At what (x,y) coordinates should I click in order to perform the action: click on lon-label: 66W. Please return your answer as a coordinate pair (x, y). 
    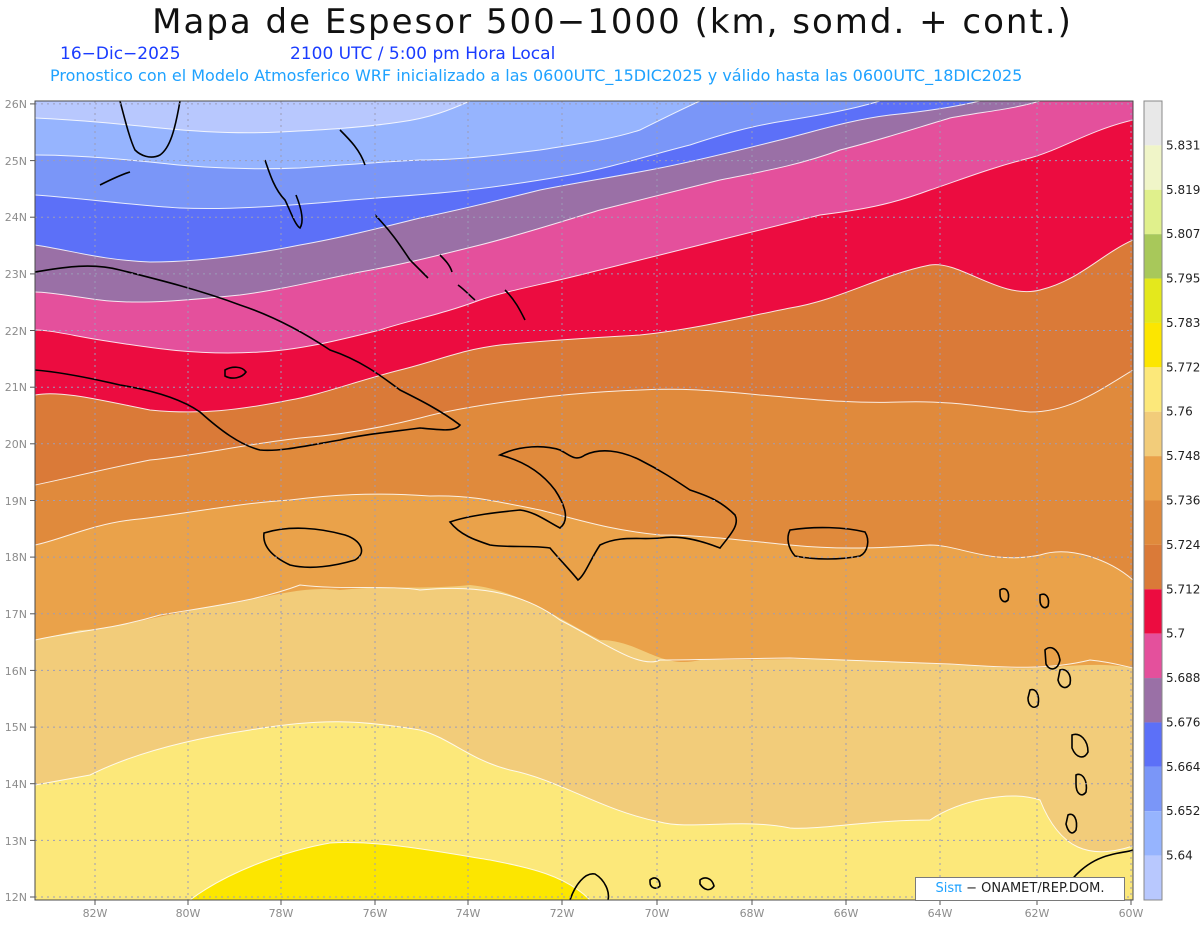
    Looking at the image, I should click on (846, 913).